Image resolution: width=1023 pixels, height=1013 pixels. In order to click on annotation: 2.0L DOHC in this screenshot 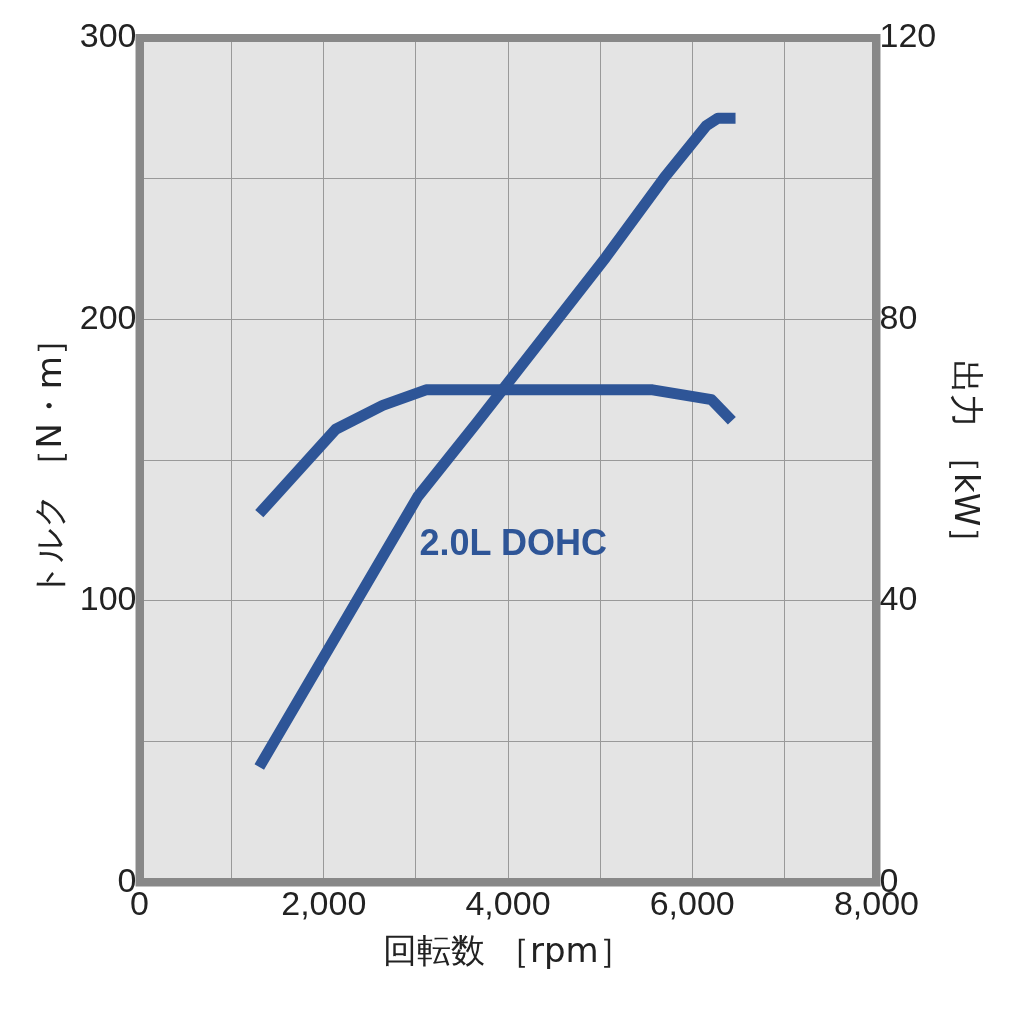, I will do `click(513, 542)`.